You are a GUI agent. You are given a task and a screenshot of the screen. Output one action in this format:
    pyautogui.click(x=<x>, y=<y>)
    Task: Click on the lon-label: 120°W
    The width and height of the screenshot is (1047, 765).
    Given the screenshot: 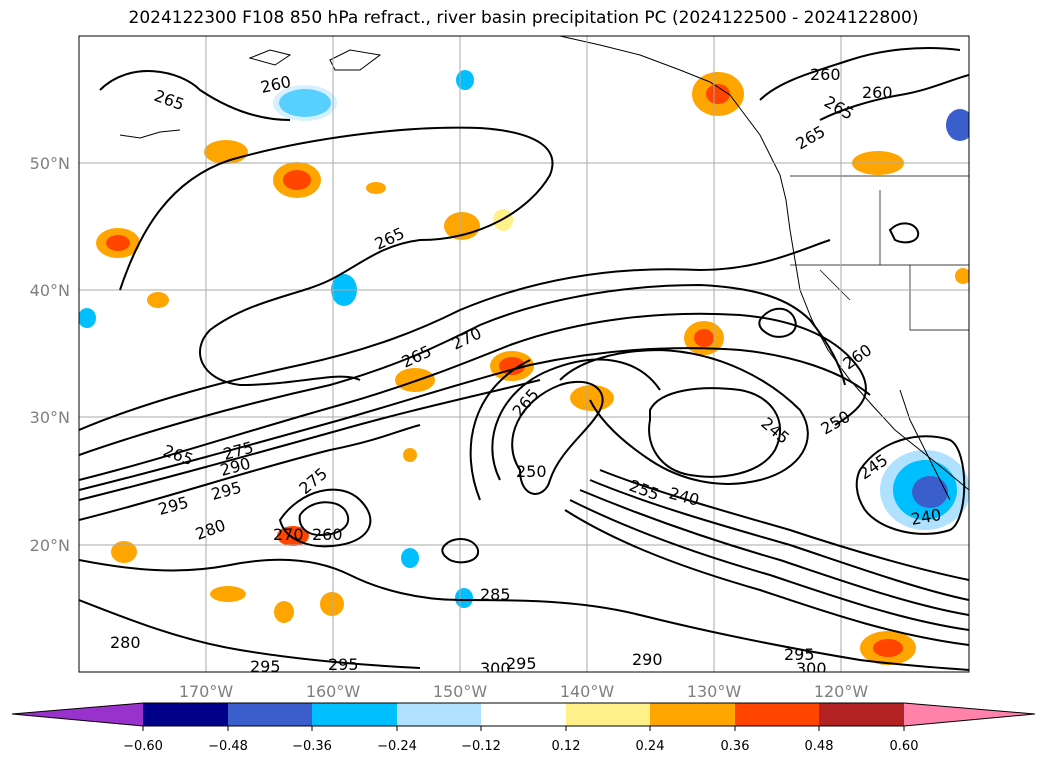 What is the action you would take?
    pyautogui.click(x=841, y=691)
    